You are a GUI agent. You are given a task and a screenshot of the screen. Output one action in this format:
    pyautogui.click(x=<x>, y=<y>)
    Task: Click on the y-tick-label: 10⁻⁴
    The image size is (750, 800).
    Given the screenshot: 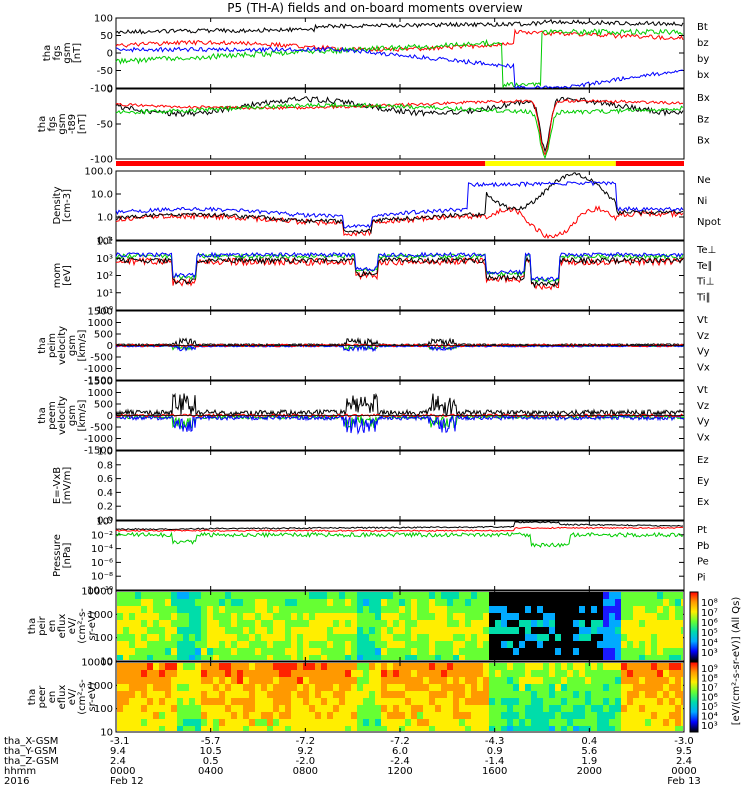 What is the action you would take?
    pyautogui.click(x=102, y=549)
    